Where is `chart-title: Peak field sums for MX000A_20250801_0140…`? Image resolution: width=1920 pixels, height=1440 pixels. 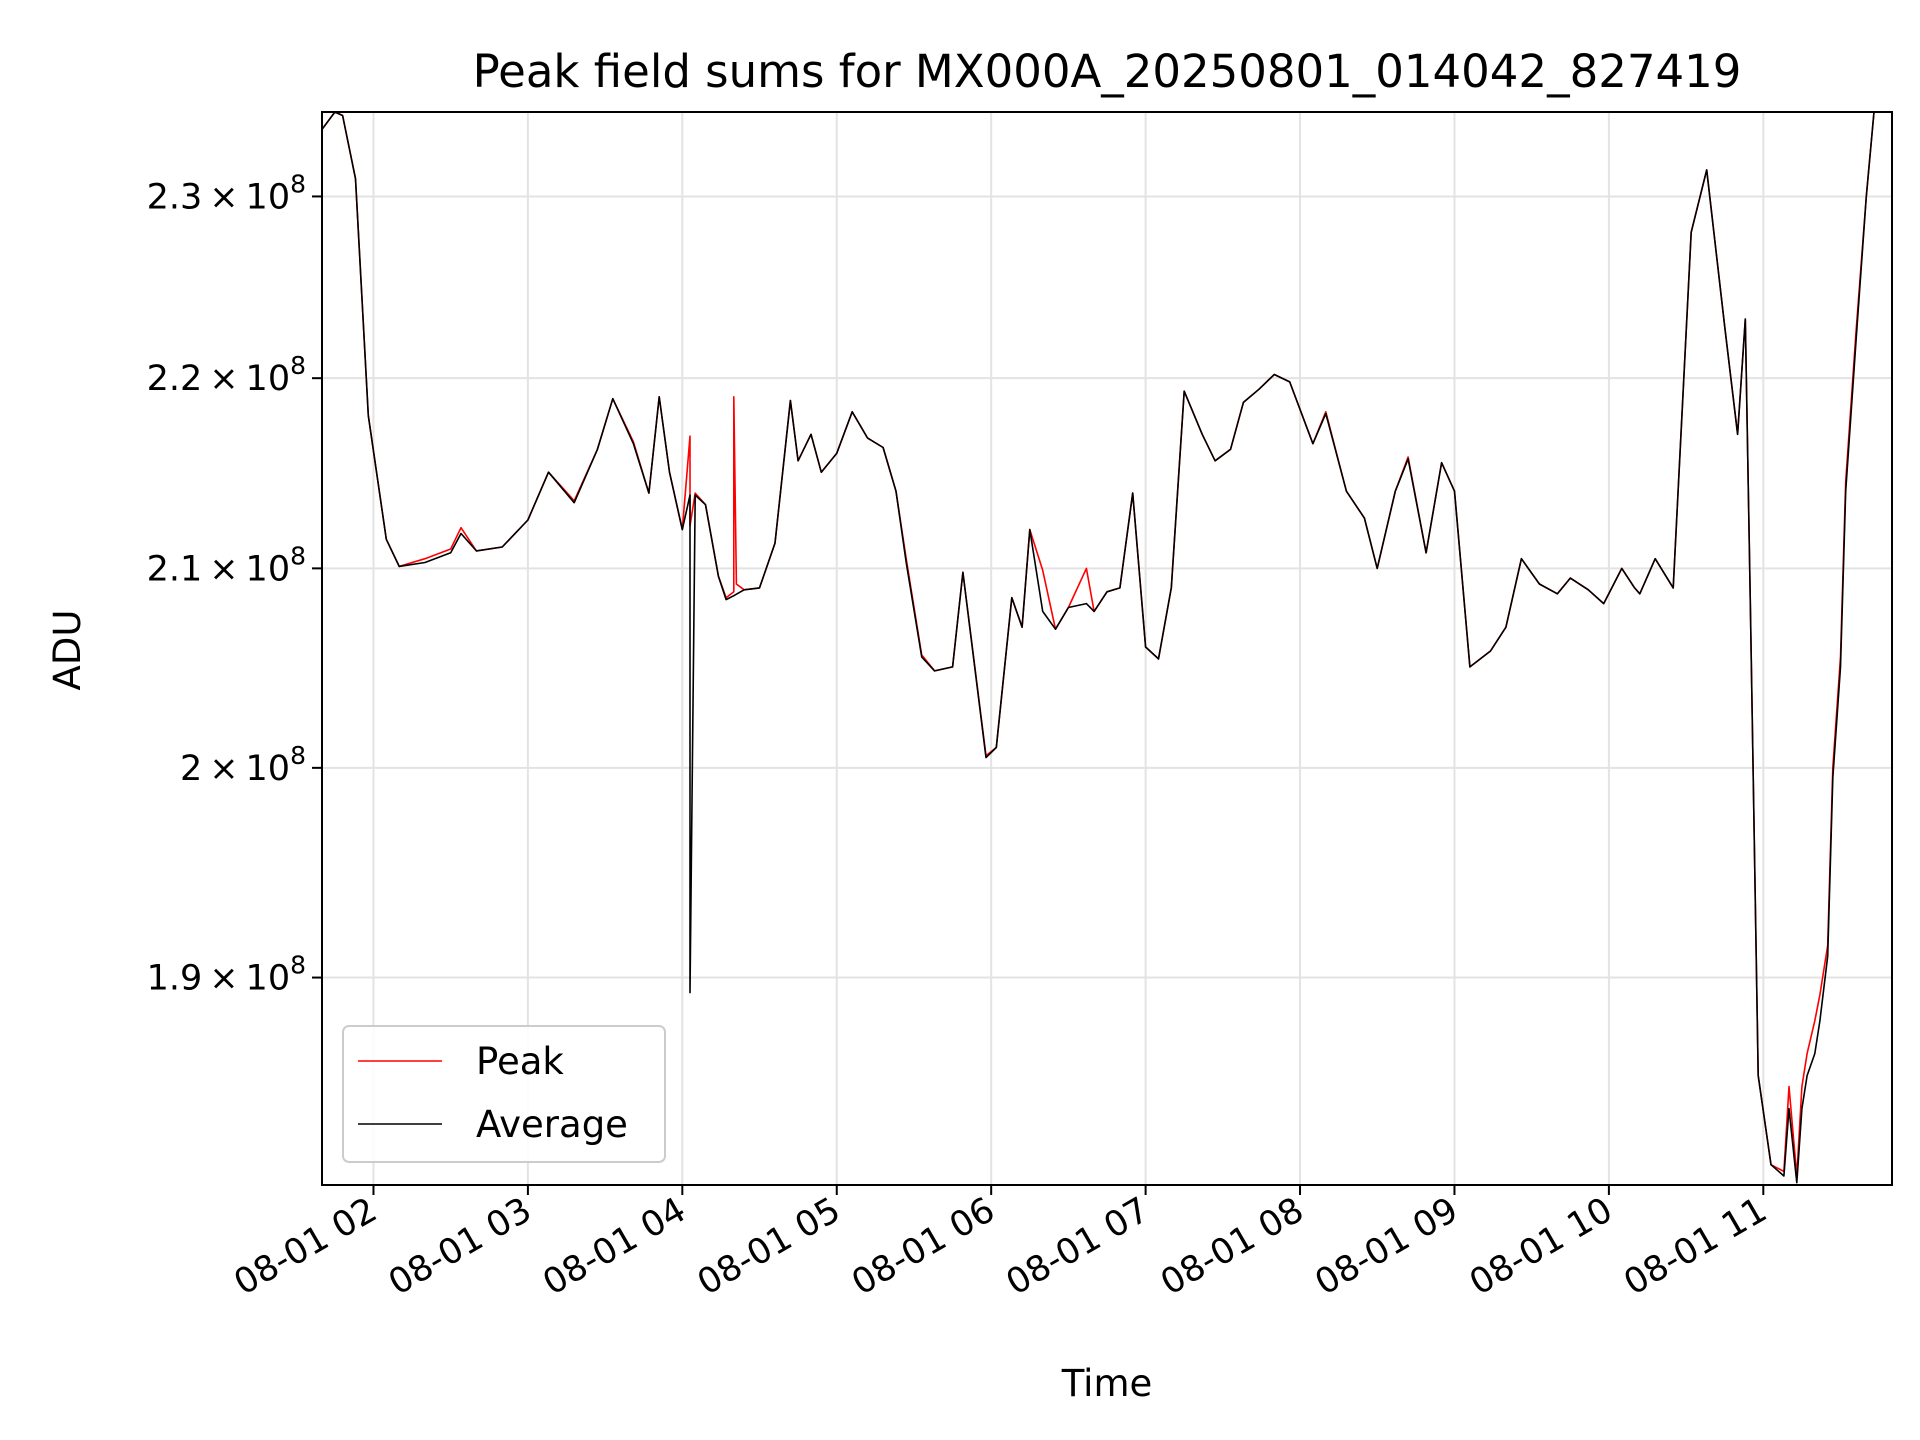
chart-title: Peak field sums for MX000A_20250801_0140… is located at coordinates (1107, 71).